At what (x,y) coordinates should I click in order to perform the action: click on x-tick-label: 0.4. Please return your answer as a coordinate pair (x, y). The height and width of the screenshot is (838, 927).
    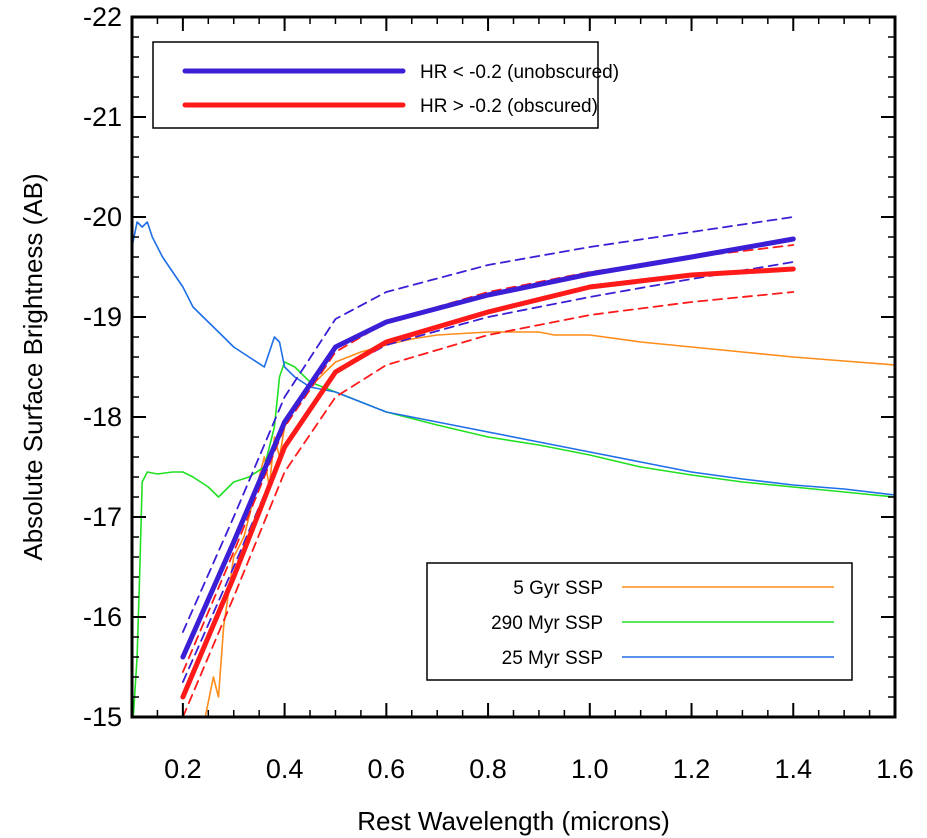
    Looking at the image, I should click on (285, 769).